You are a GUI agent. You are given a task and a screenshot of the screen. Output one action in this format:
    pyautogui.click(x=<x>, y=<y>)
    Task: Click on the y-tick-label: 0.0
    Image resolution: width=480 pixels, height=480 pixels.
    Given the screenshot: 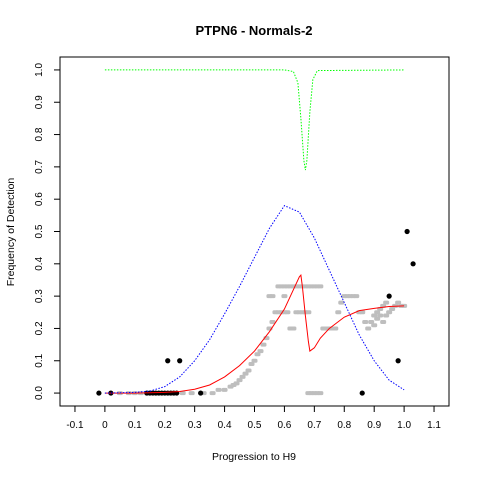 What is the action you would take?
    pyautogui.click(x=39, y=393)
    